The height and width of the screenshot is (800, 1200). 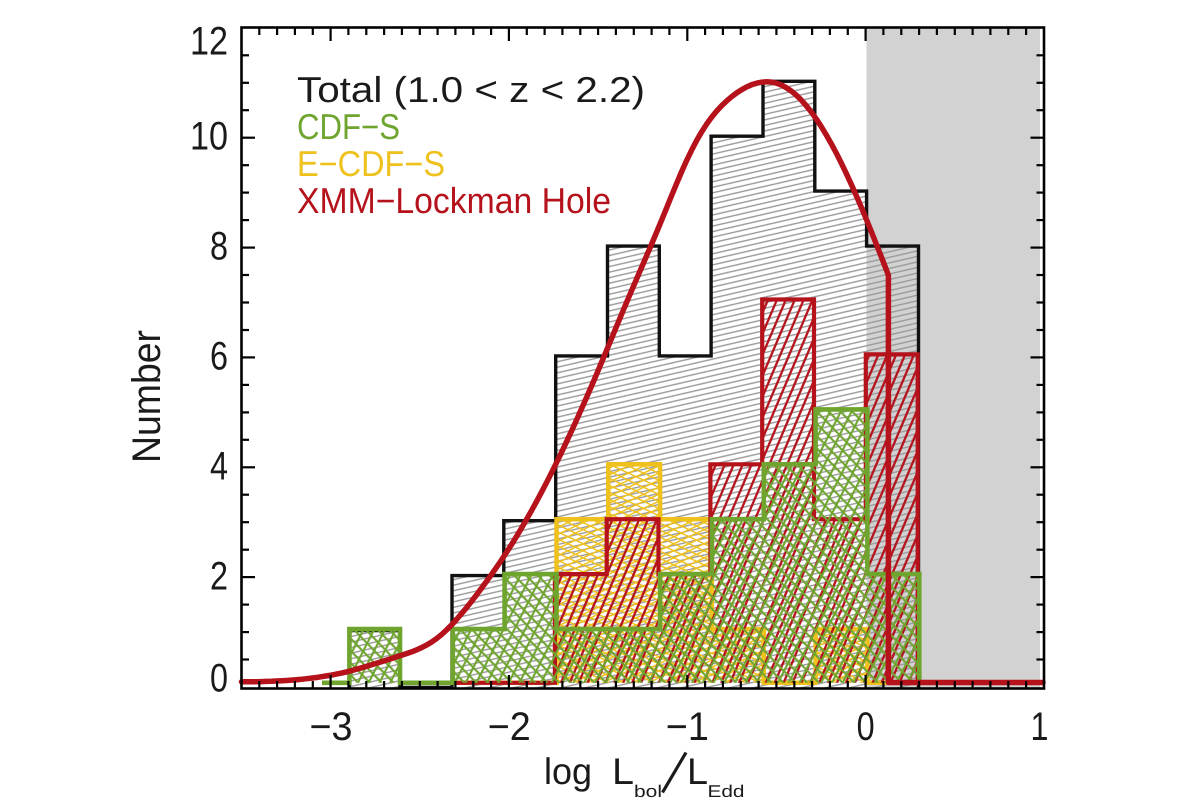 What do you see at coordinates (687, 727) in the screenshot?
I see `svg-text: −1` at bounding box center [687, 727].